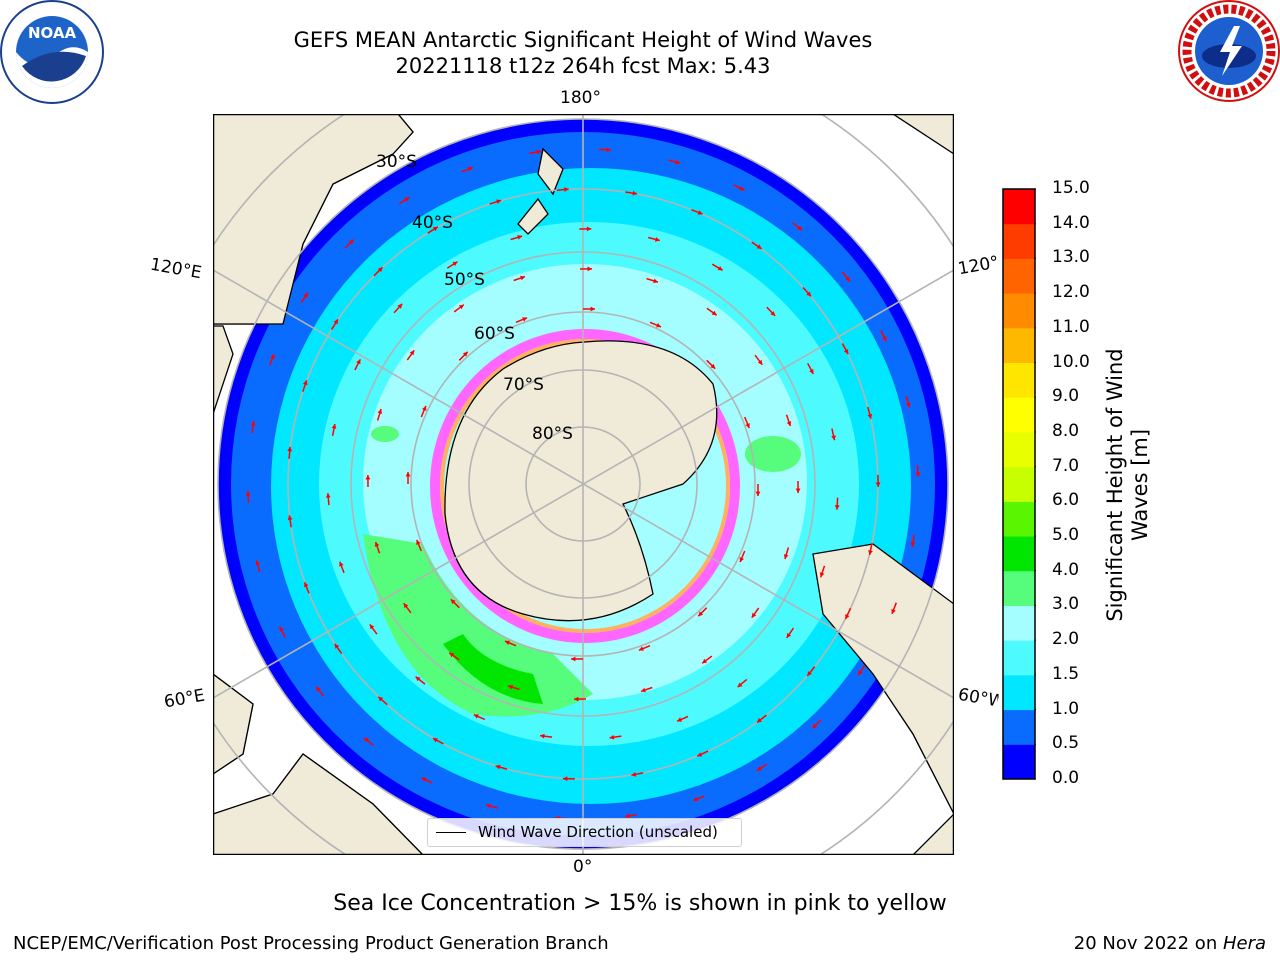  Describe the element at coordinates (523, 385) in the screenshot. I see `lat-label-70s: 70°S` at that location.